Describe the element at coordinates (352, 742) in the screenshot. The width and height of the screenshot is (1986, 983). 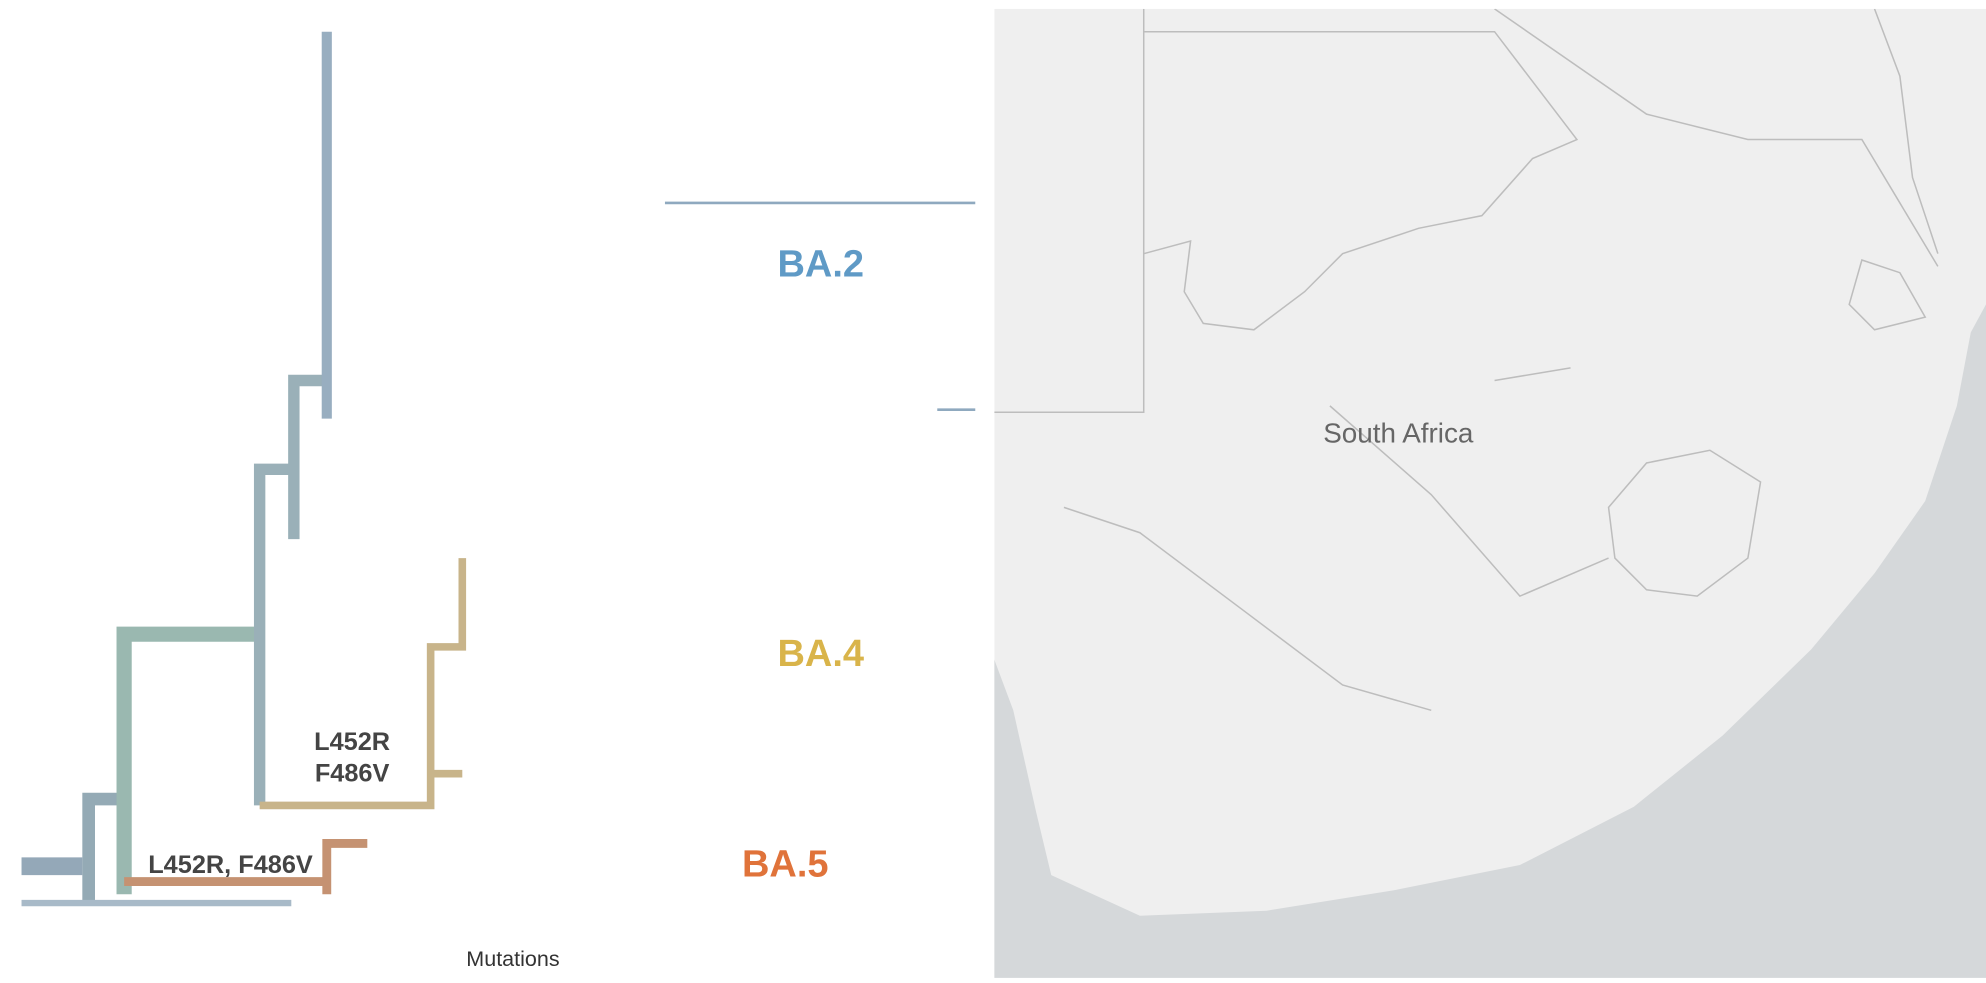
I see `mutation-label: L452R` at that location.